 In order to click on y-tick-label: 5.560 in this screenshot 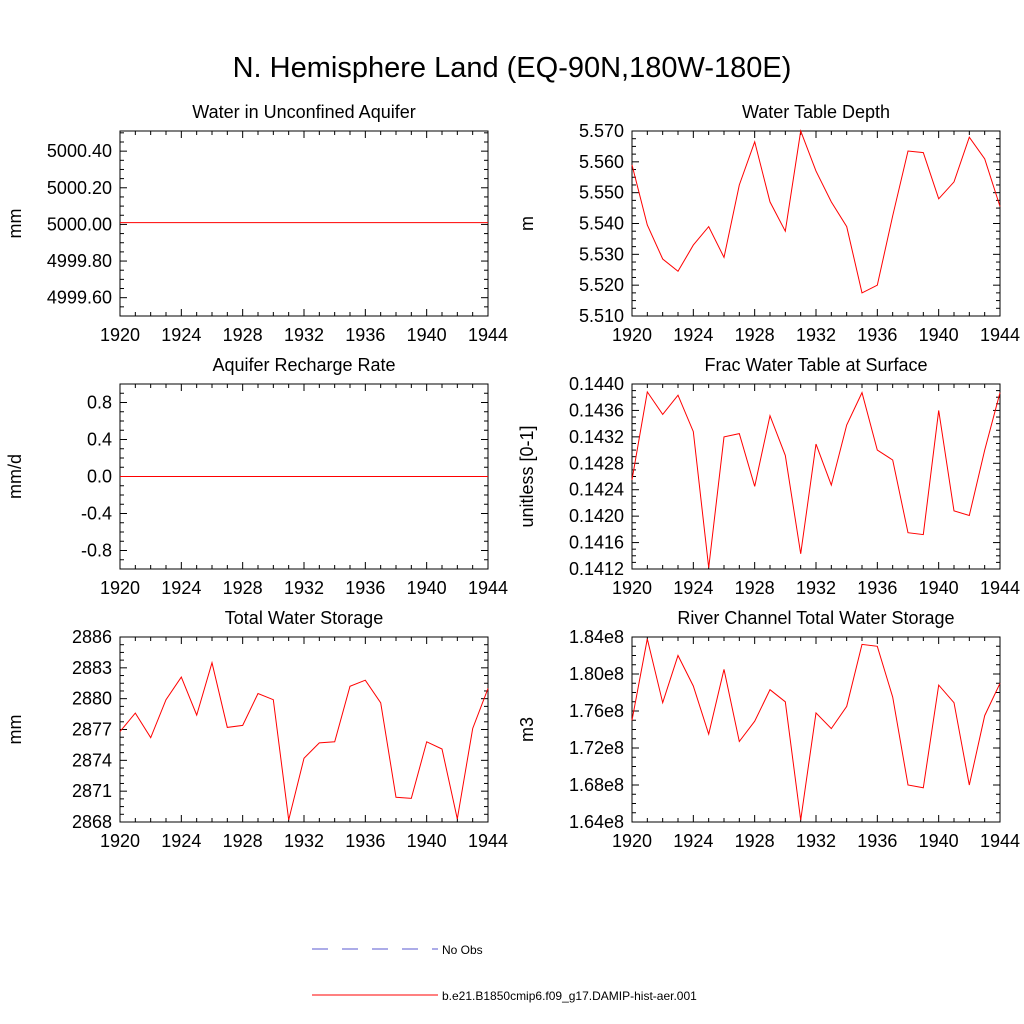, I will do `click(601, 162)`.